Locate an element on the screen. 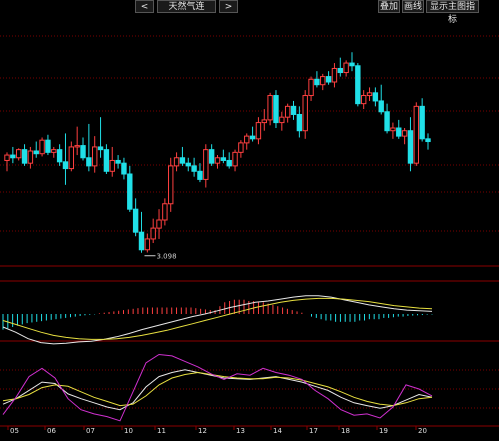 This screenshot has width=499, height=441. annotations: 3.098 is located at coordinates (160, 257).